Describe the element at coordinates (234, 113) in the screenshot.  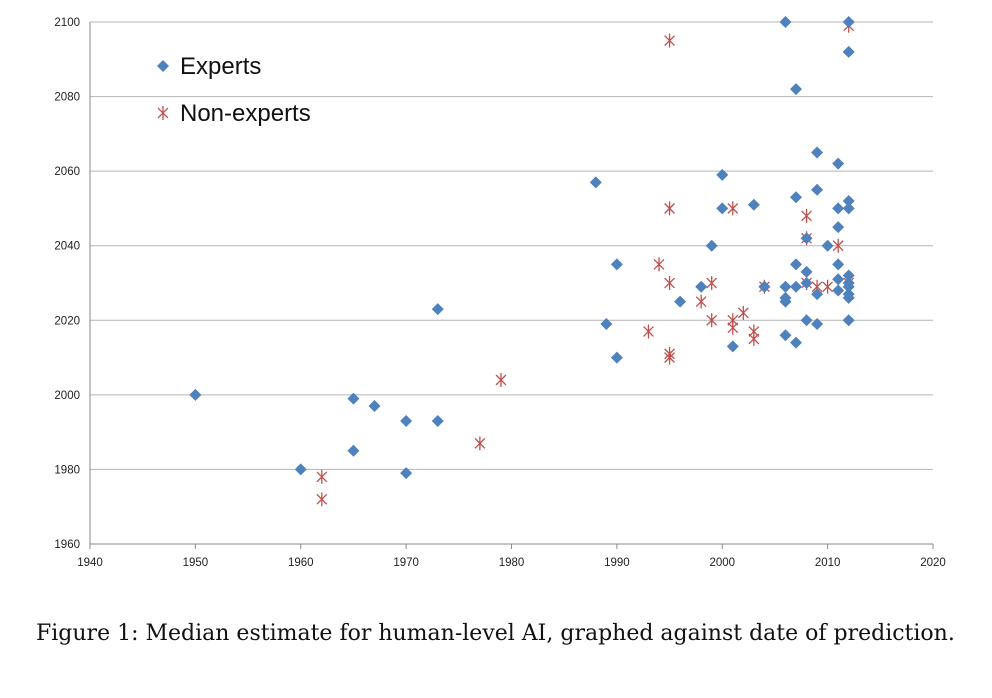
I see `legend-item-non-experts: Non-experts` at that location.